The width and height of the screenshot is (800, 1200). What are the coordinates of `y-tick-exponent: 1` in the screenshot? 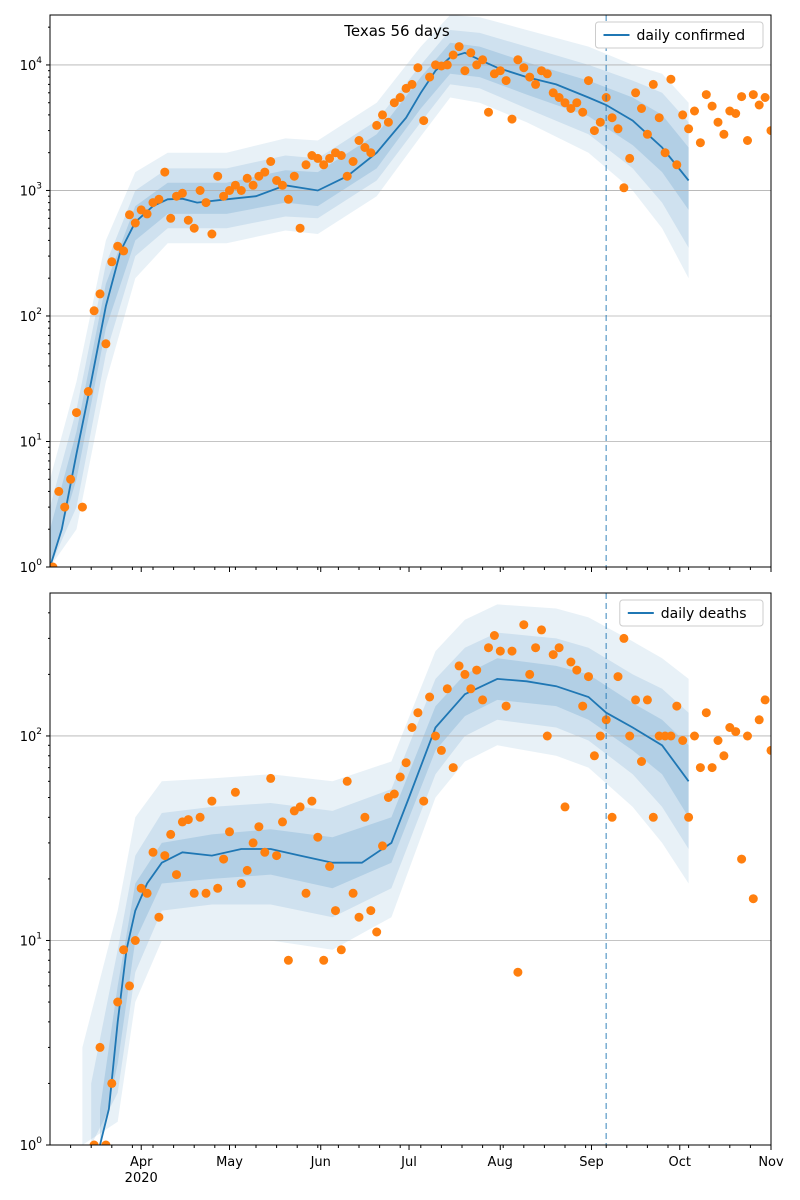 It's located at (39, 437).